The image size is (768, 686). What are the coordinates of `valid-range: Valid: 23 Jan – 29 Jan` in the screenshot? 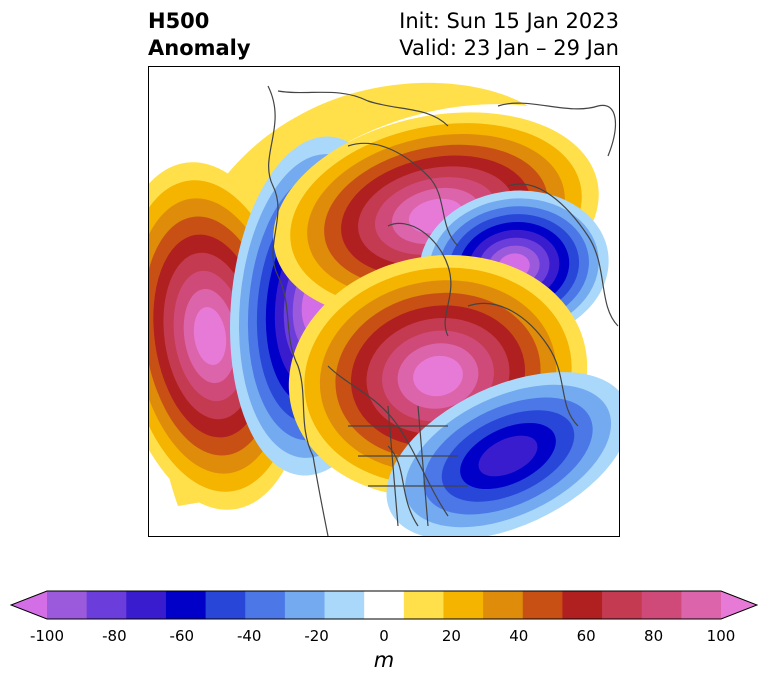 It's located at (509, 48).